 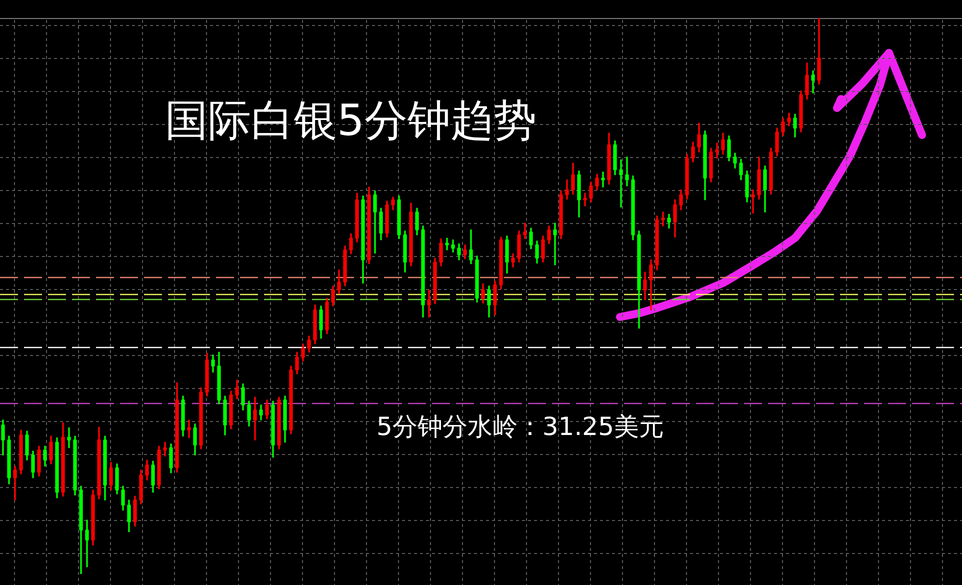 I want to click on text: 国际白银5分钟趋势, so click(x=350, y=121).